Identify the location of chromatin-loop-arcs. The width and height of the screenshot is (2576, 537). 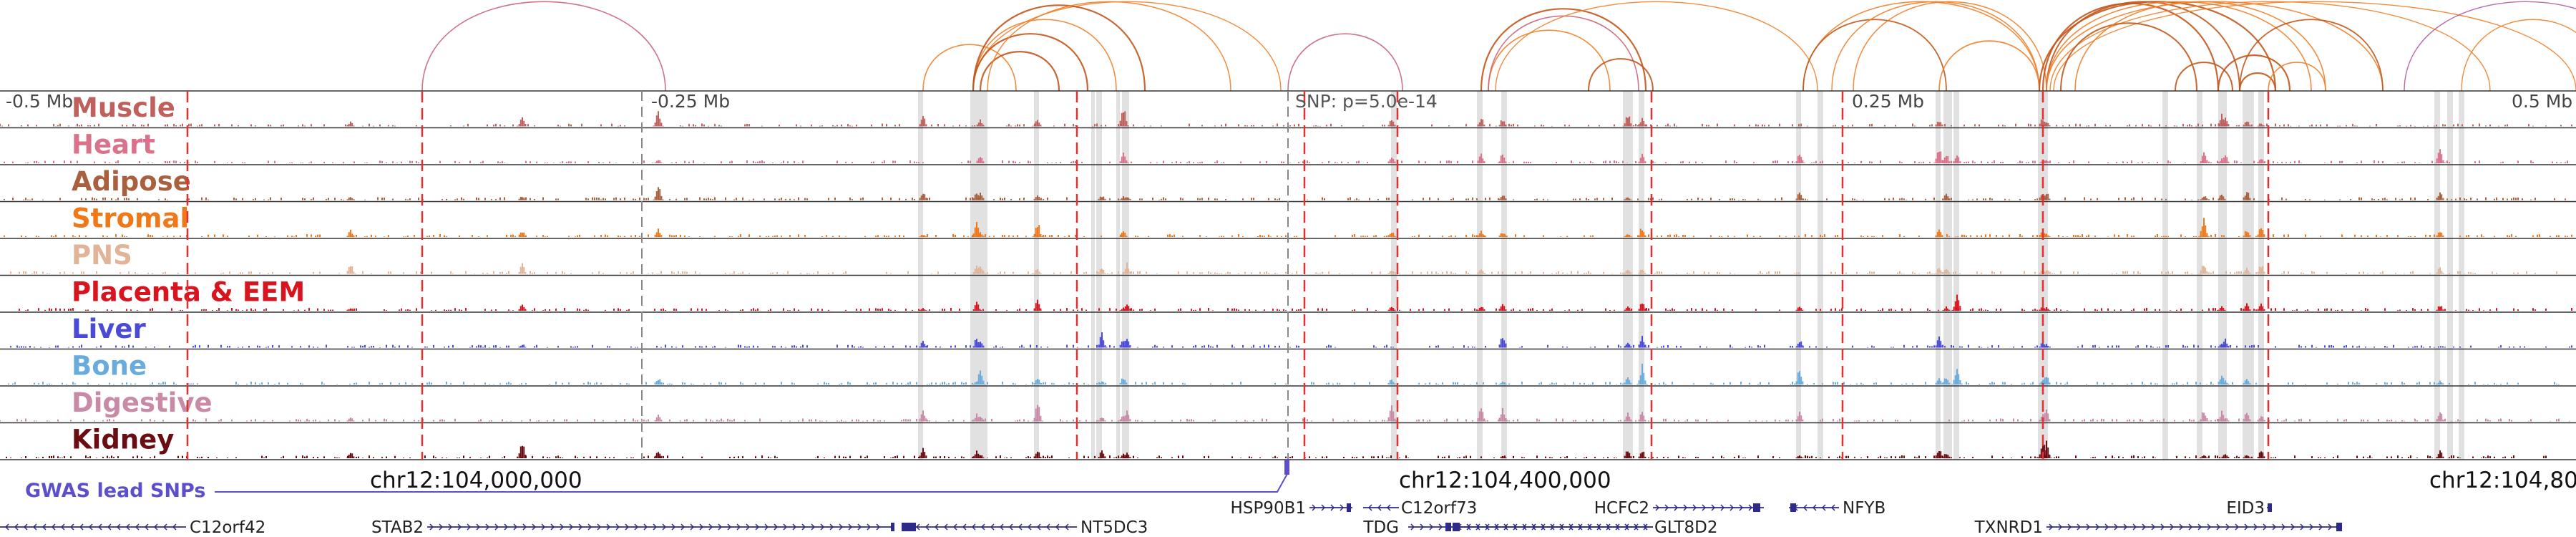
(1498, 46).